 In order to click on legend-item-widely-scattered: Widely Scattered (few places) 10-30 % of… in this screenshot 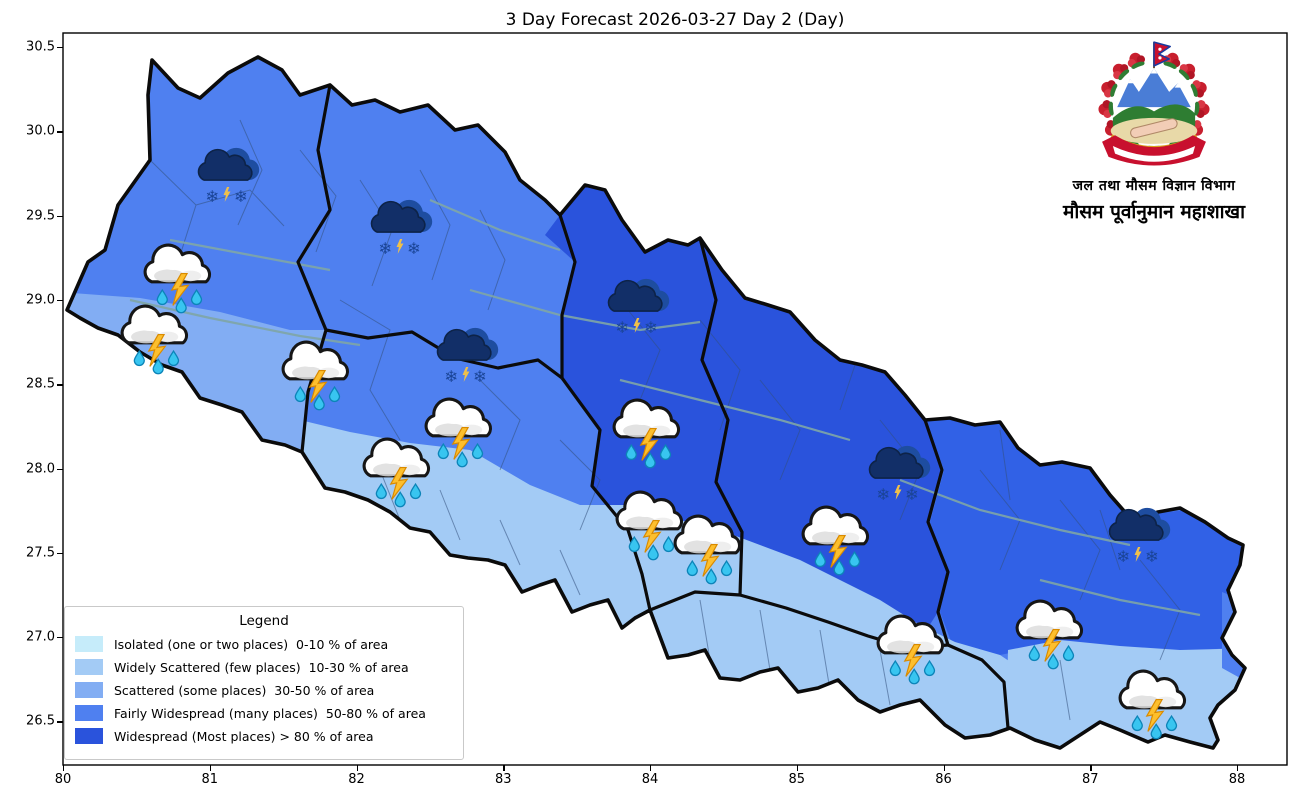, I will do `click(264, 667)`.